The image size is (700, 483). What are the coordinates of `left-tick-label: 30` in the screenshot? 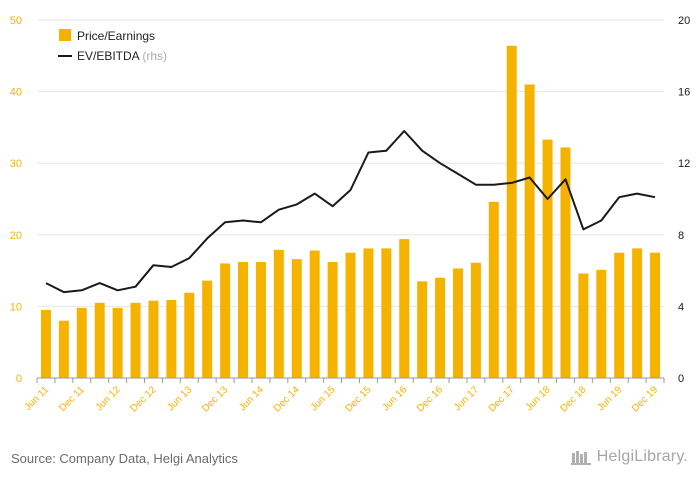 It's located at (16, 164).